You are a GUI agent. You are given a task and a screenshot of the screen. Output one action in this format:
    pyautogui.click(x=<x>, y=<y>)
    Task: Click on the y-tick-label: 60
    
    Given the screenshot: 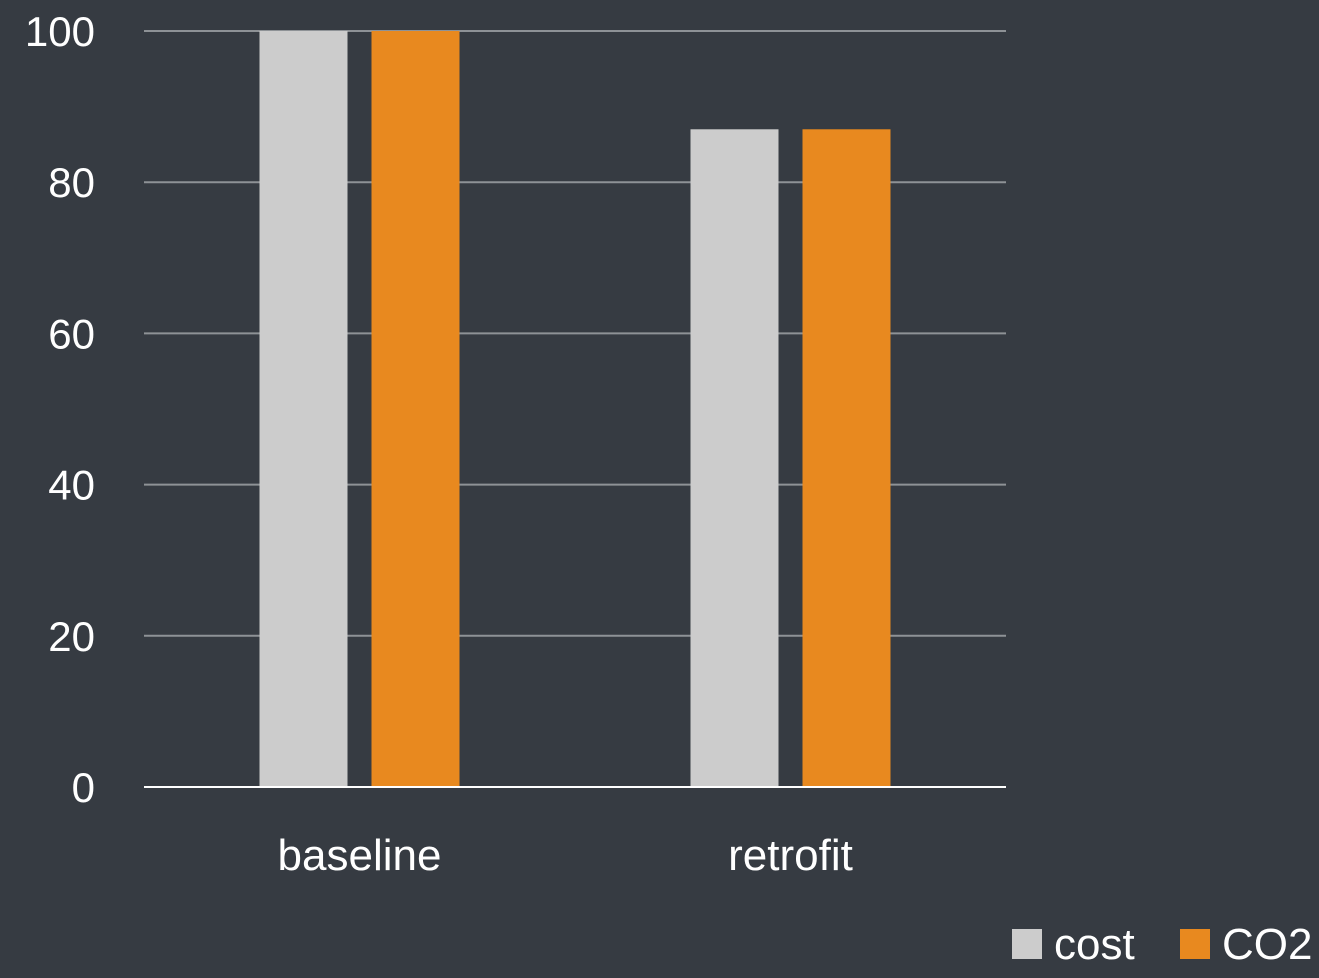 What is the action you would take?
    pyautogui.click(x=71, y=333)
    